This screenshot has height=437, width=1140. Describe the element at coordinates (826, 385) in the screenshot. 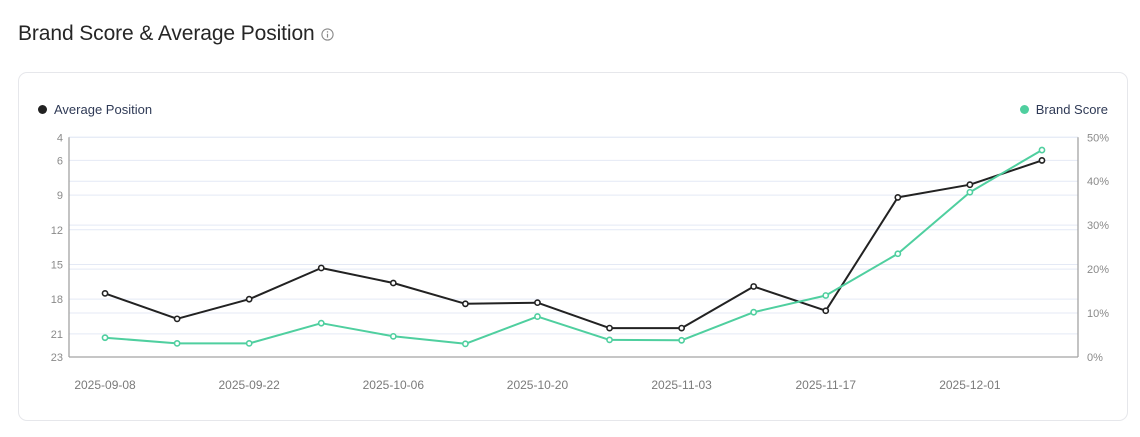

I see `x-axis-tick-label: 2025-11-17` at that location.